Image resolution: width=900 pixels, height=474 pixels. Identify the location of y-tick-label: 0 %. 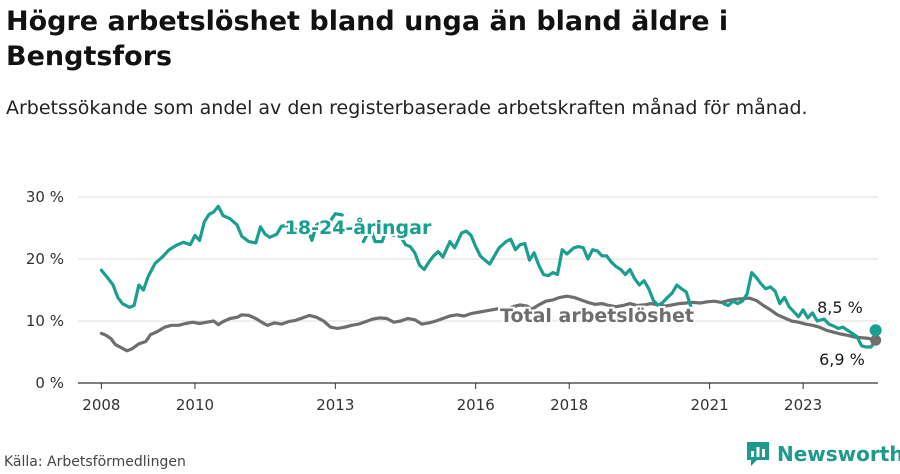
(49, 383).